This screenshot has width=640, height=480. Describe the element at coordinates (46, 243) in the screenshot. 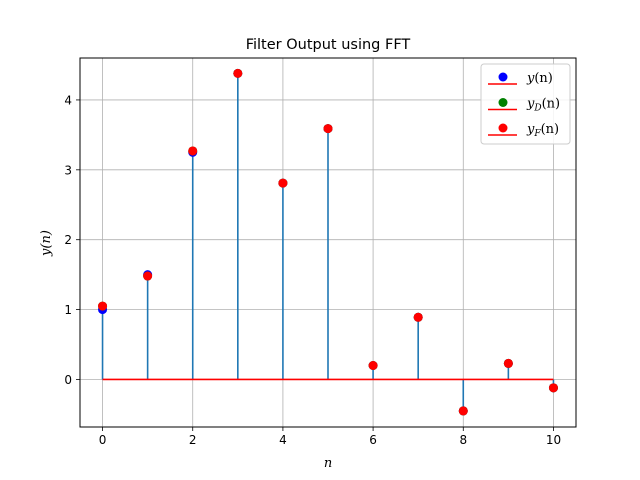

I see `y-axis-label: y(n)` at that location.